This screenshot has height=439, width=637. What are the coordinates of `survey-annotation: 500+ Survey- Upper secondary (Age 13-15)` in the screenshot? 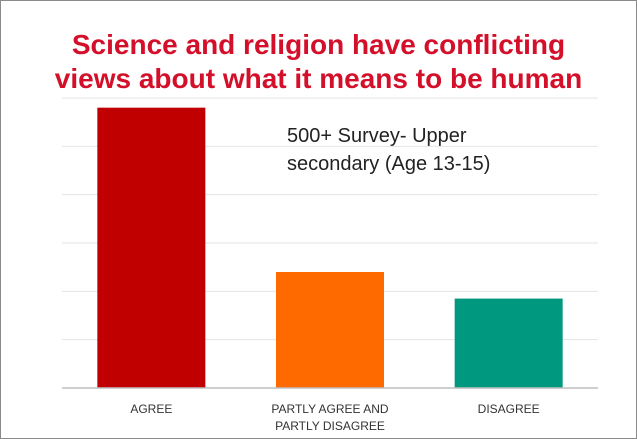 It's located at (388, 150).